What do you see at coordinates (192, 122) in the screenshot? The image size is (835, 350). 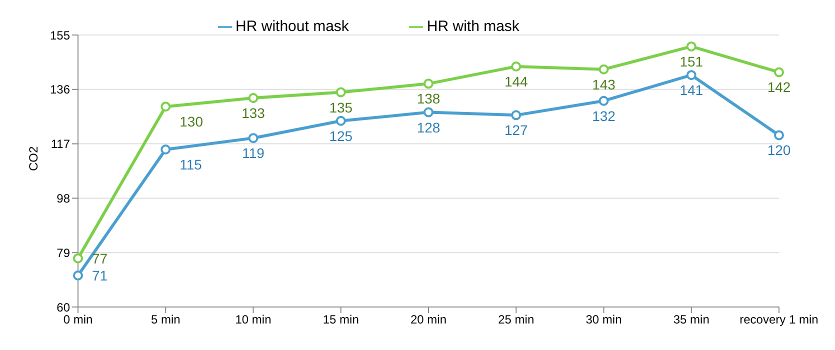 I see `data-label: 130` at bounding box center [192, 122].